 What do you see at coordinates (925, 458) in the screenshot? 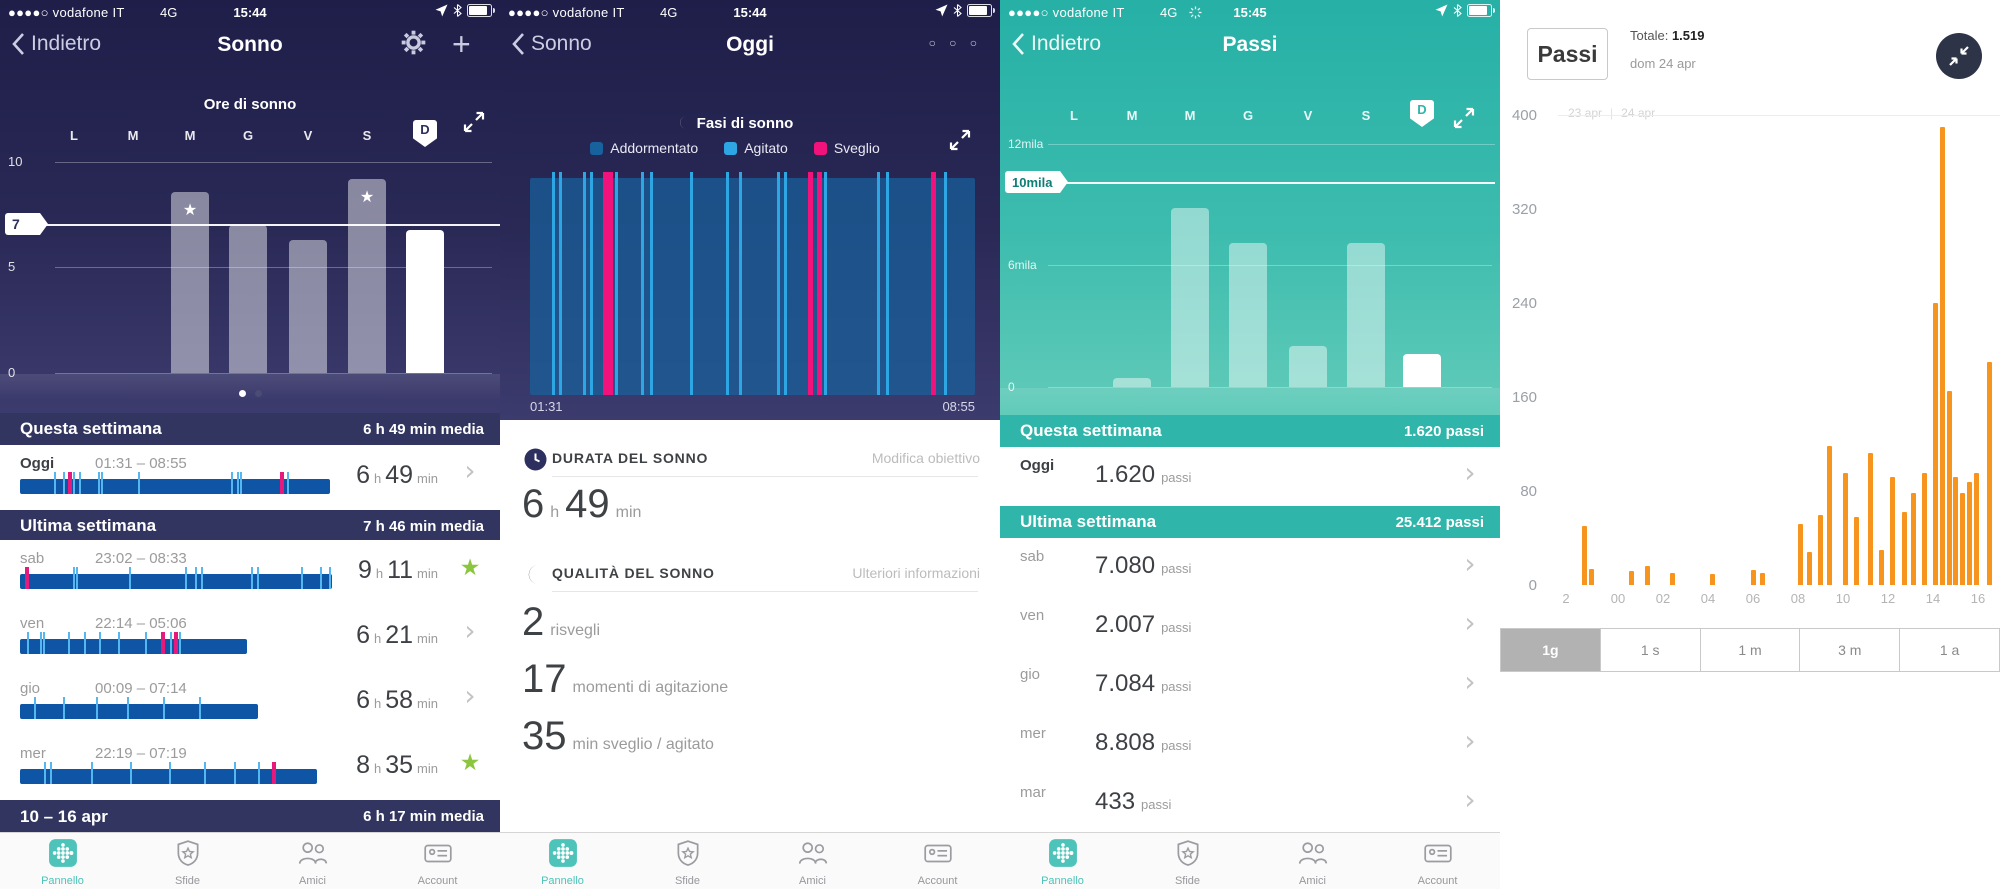
I see `edit-goal-link: Modifica obiettivo` at bounding box center [925, 458].